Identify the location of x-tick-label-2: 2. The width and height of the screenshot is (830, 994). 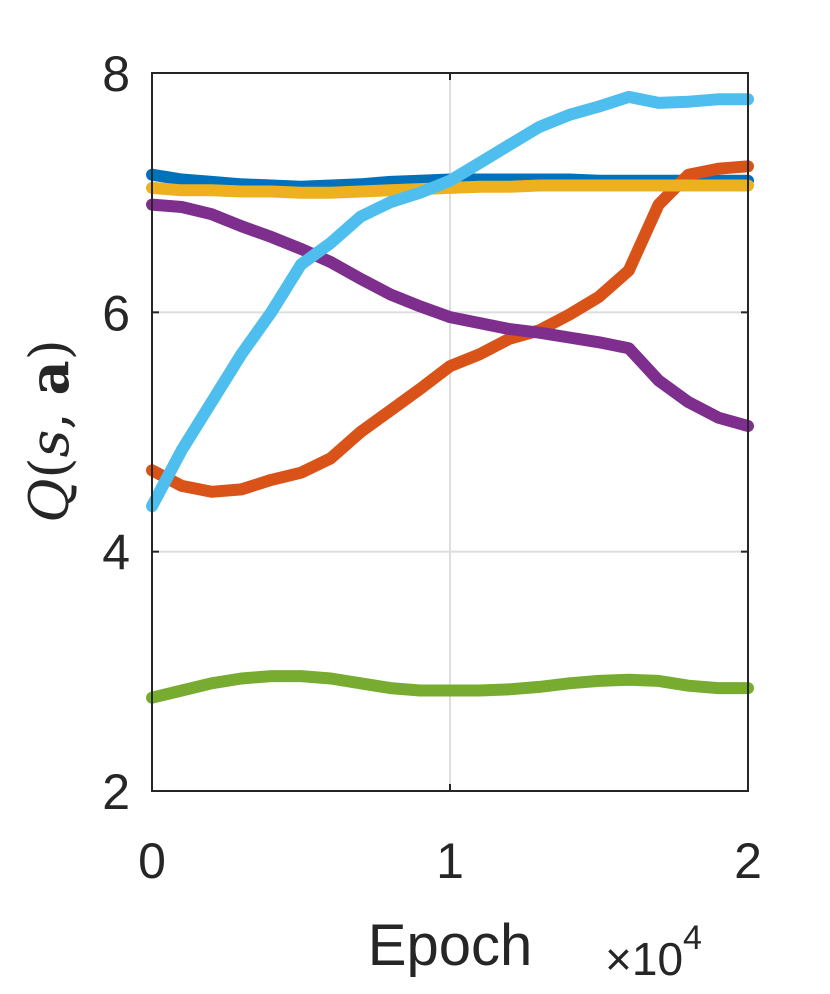
(748, 861).